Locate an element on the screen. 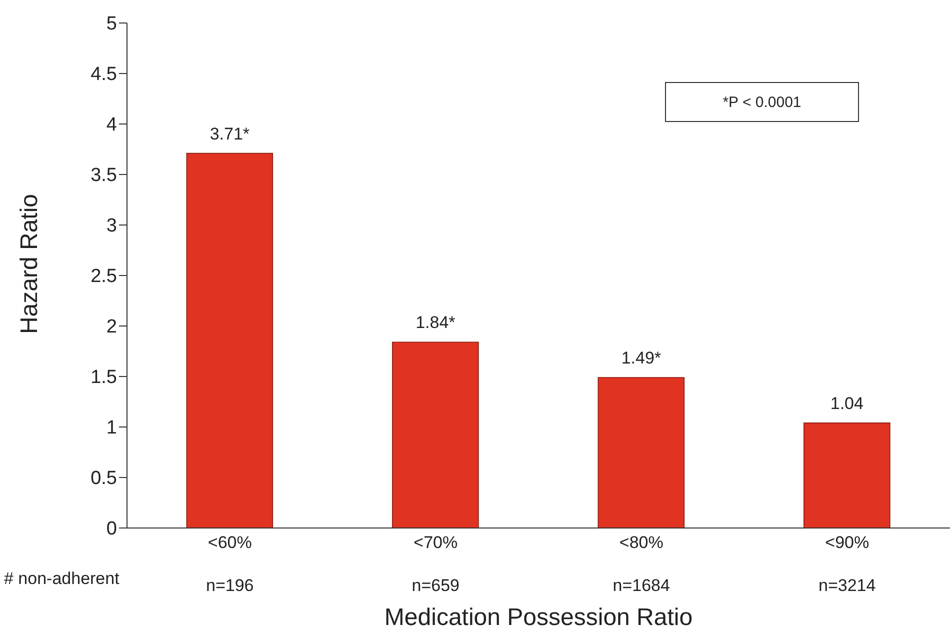 The height and width of the screenshot is (644, 950). data-label: 1.84* is located at coordinates (436, 322).